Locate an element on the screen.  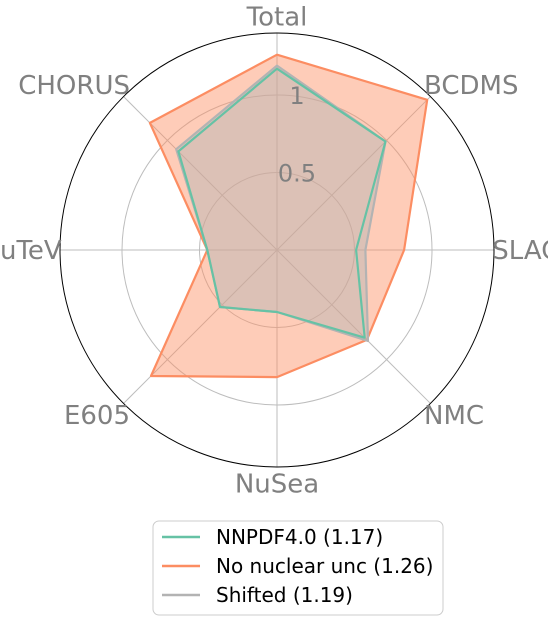
axis-label-chorus: CHORUS is located at coordinates (74, 86).